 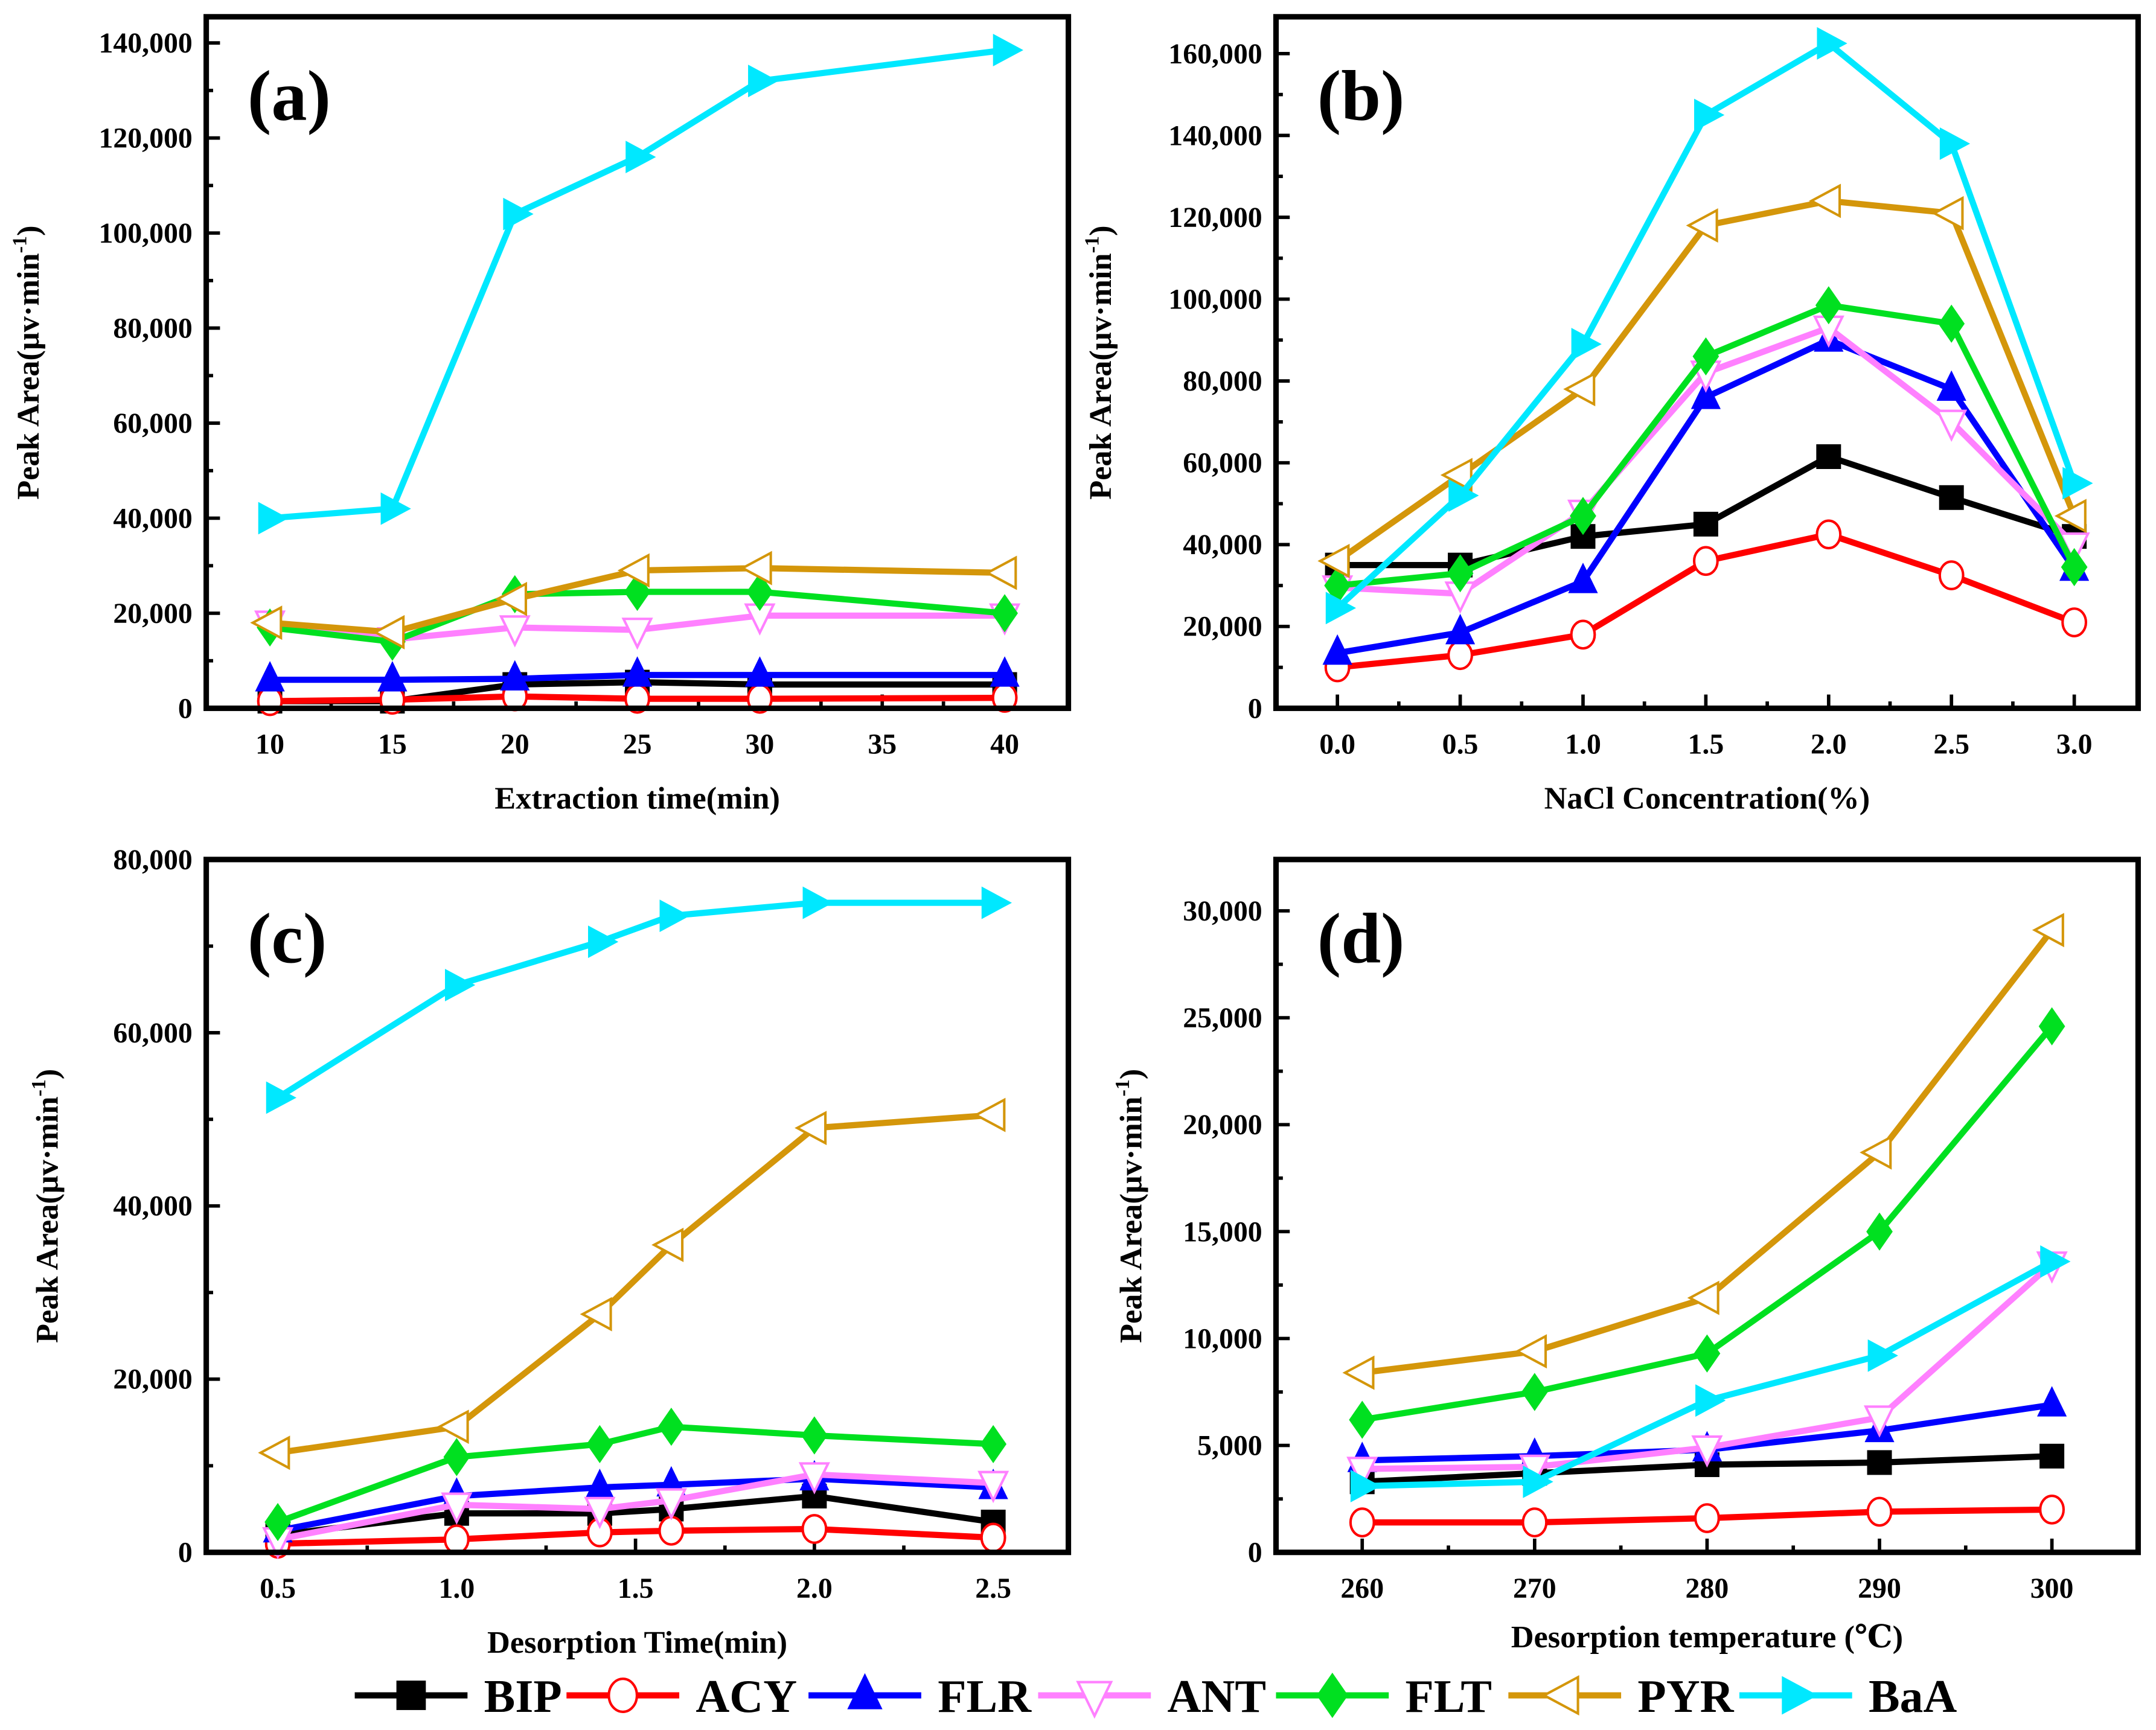 I want to click on legend-marker-square-filled-icon, so click(x=411, y=1695).